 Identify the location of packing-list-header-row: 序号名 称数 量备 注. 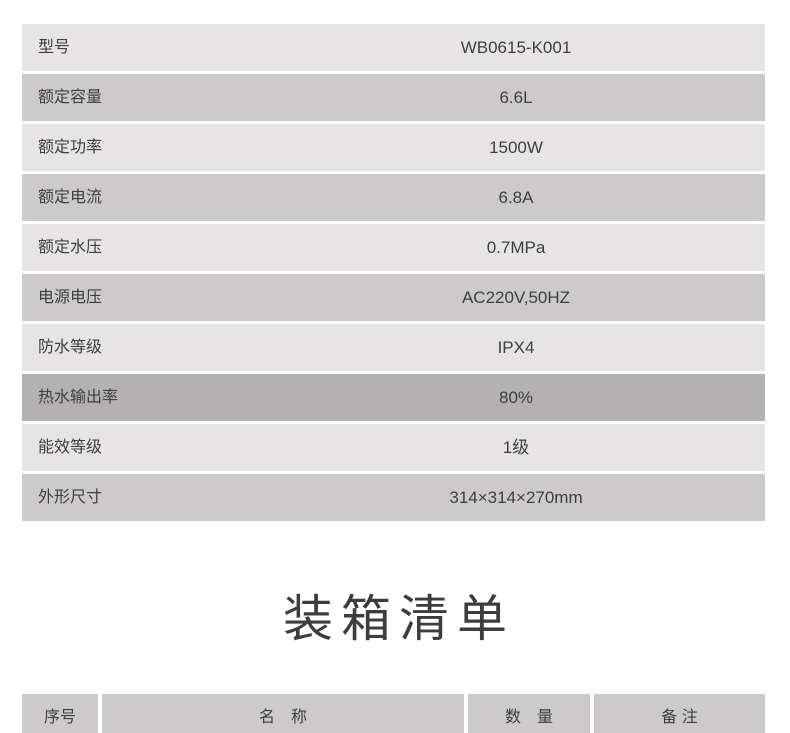
(393, 713).